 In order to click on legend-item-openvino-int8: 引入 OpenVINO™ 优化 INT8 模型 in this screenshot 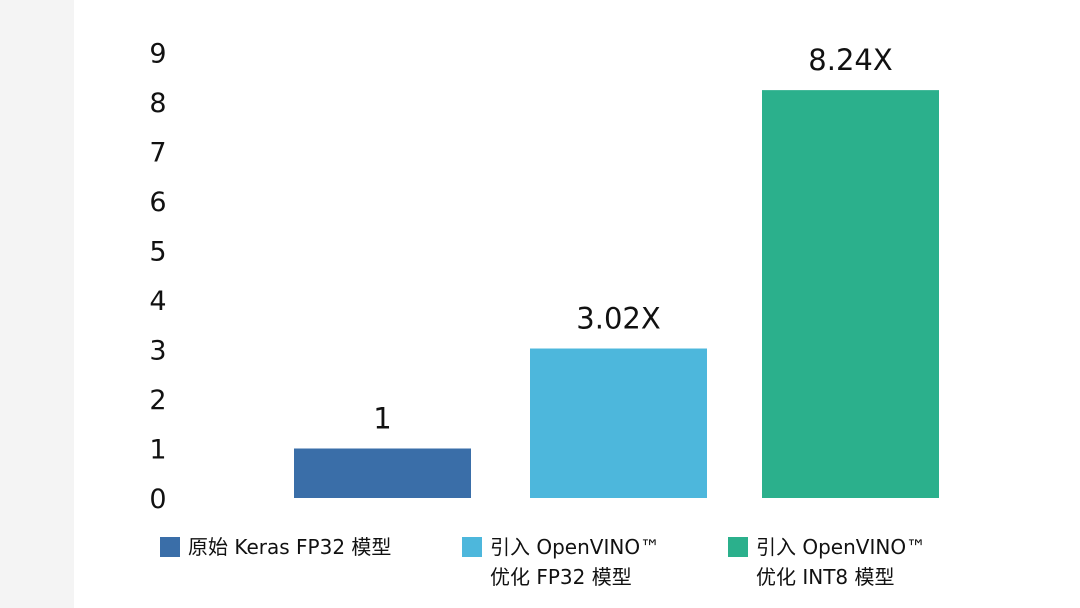, I will do `click(827, 562)`.